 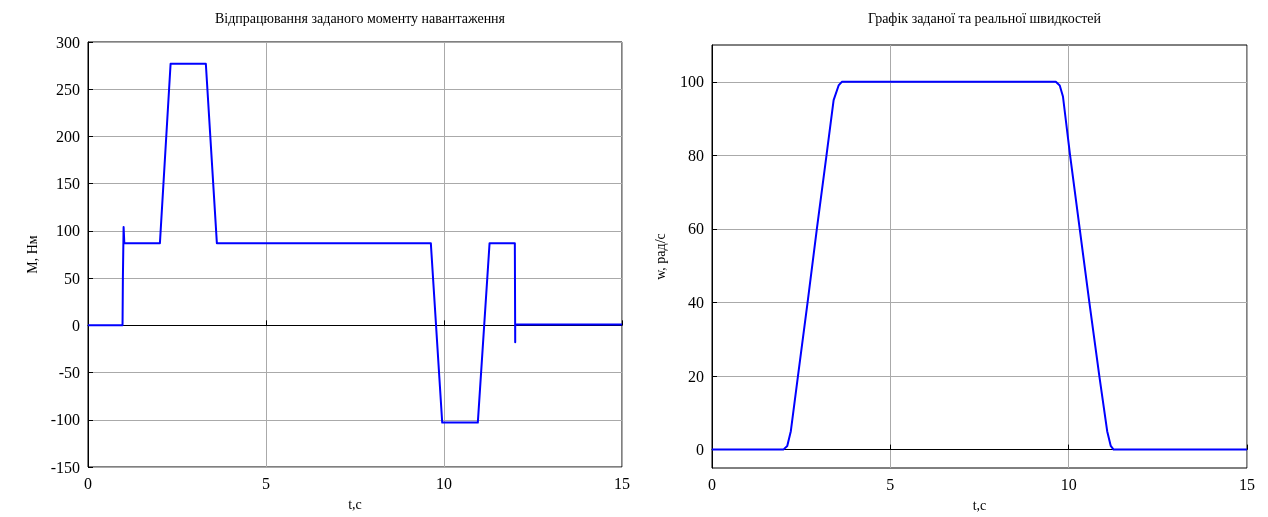 What do you see at coordinates (696, 155) in the screenshot?
I see `y-tick-label: 80` at bounding box center [696, 155].